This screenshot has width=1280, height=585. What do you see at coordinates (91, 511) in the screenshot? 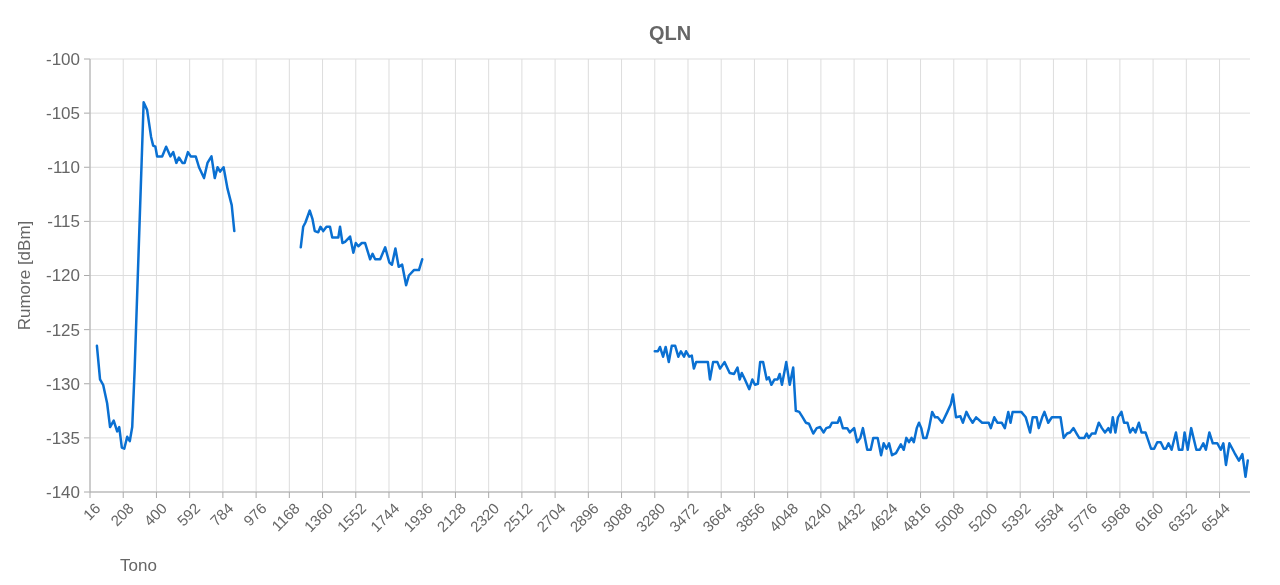
I see `x-tick-label: 16` at bounding box center [91, 511].